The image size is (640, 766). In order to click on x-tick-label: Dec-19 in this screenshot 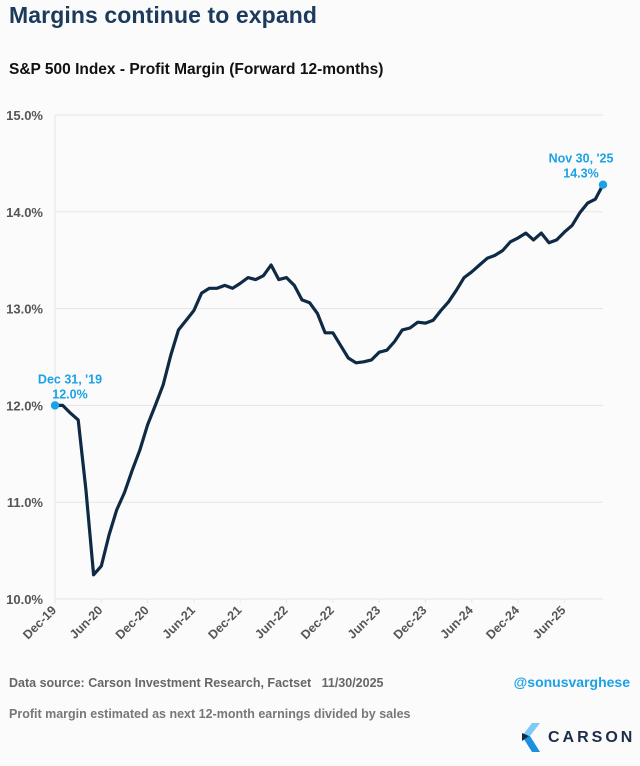, I will do `click(39, 622)`.